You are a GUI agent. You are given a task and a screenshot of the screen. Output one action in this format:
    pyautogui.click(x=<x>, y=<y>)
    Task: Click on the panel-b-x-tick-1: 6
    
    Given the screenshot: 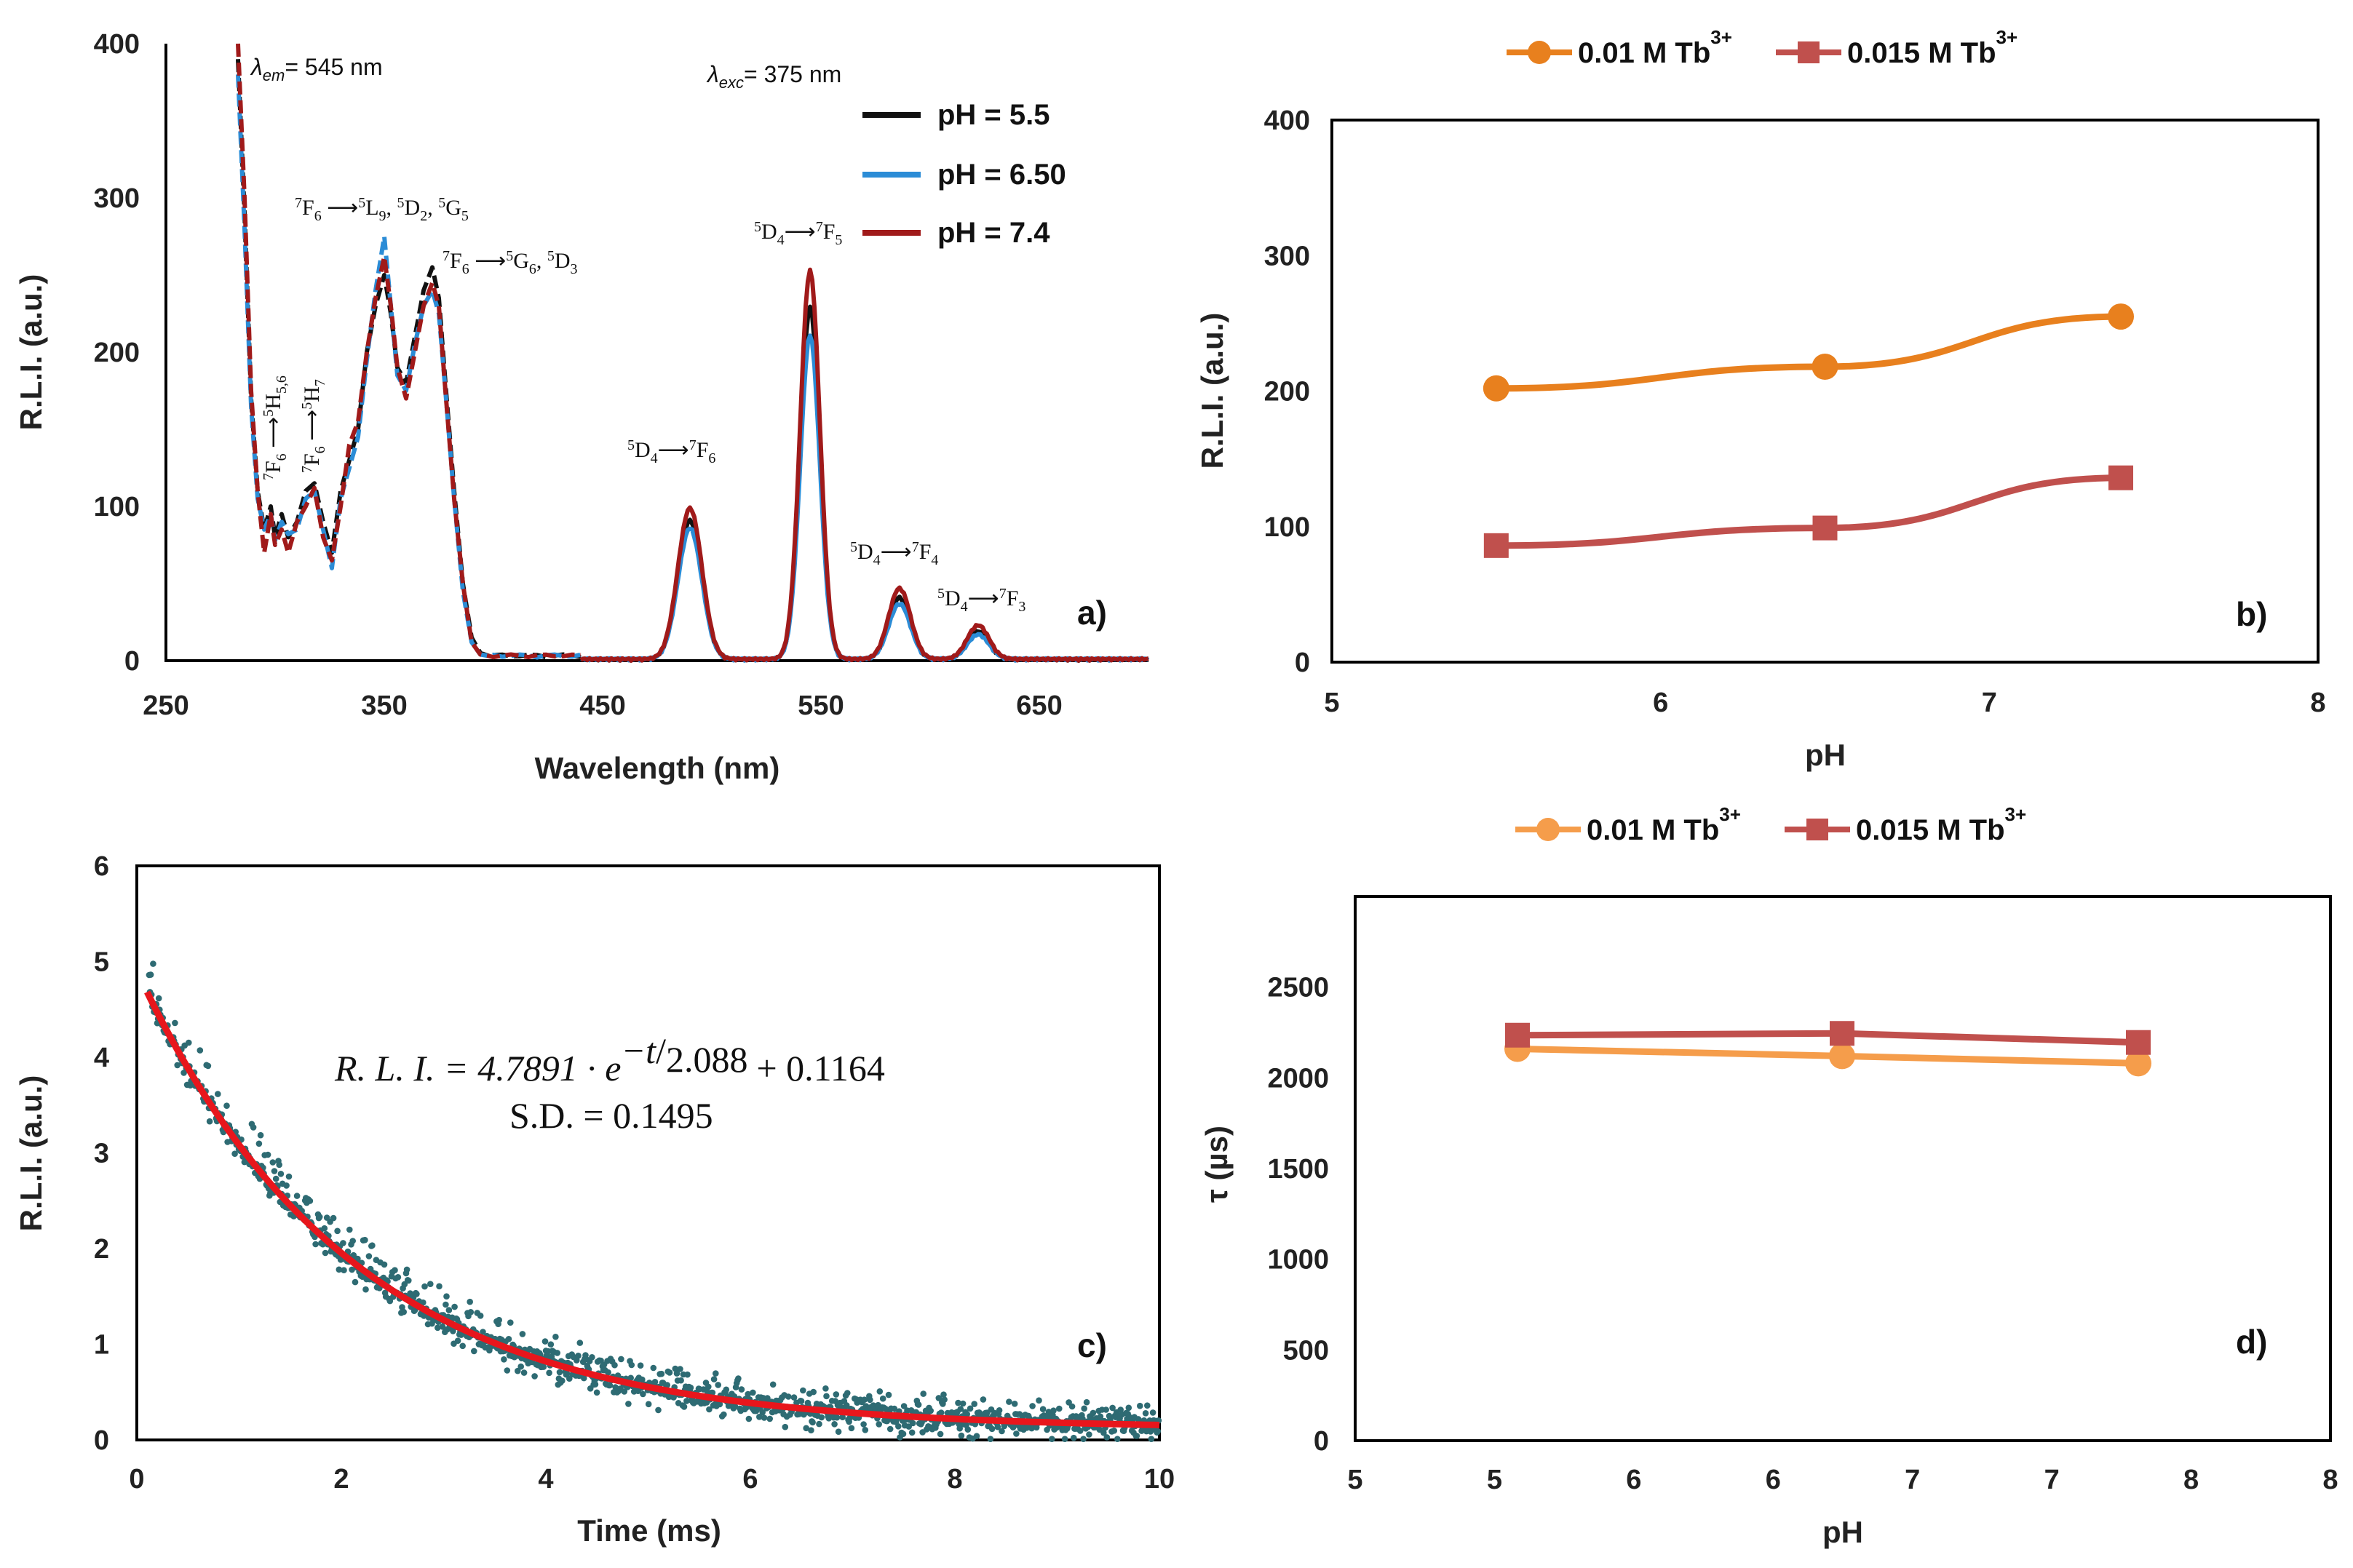 What is the action you would take?
    pyautogui.click(x=1661, y=703)
    